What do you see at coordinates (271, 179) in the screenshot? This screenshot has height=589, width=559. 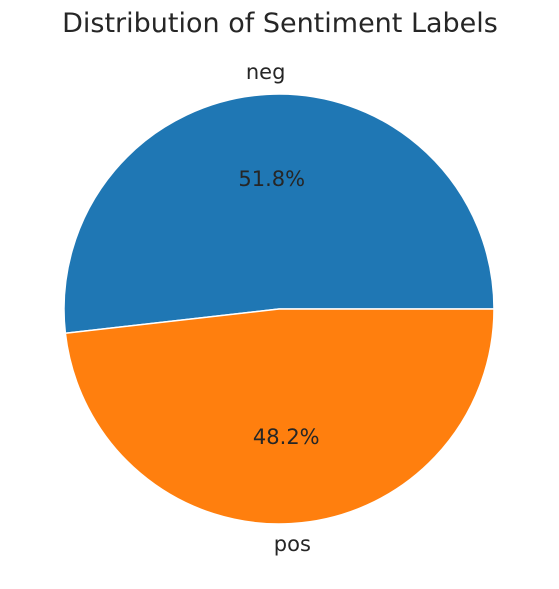 I see `slice-value-neg: 51.8%` at bounding box center [271, 179].